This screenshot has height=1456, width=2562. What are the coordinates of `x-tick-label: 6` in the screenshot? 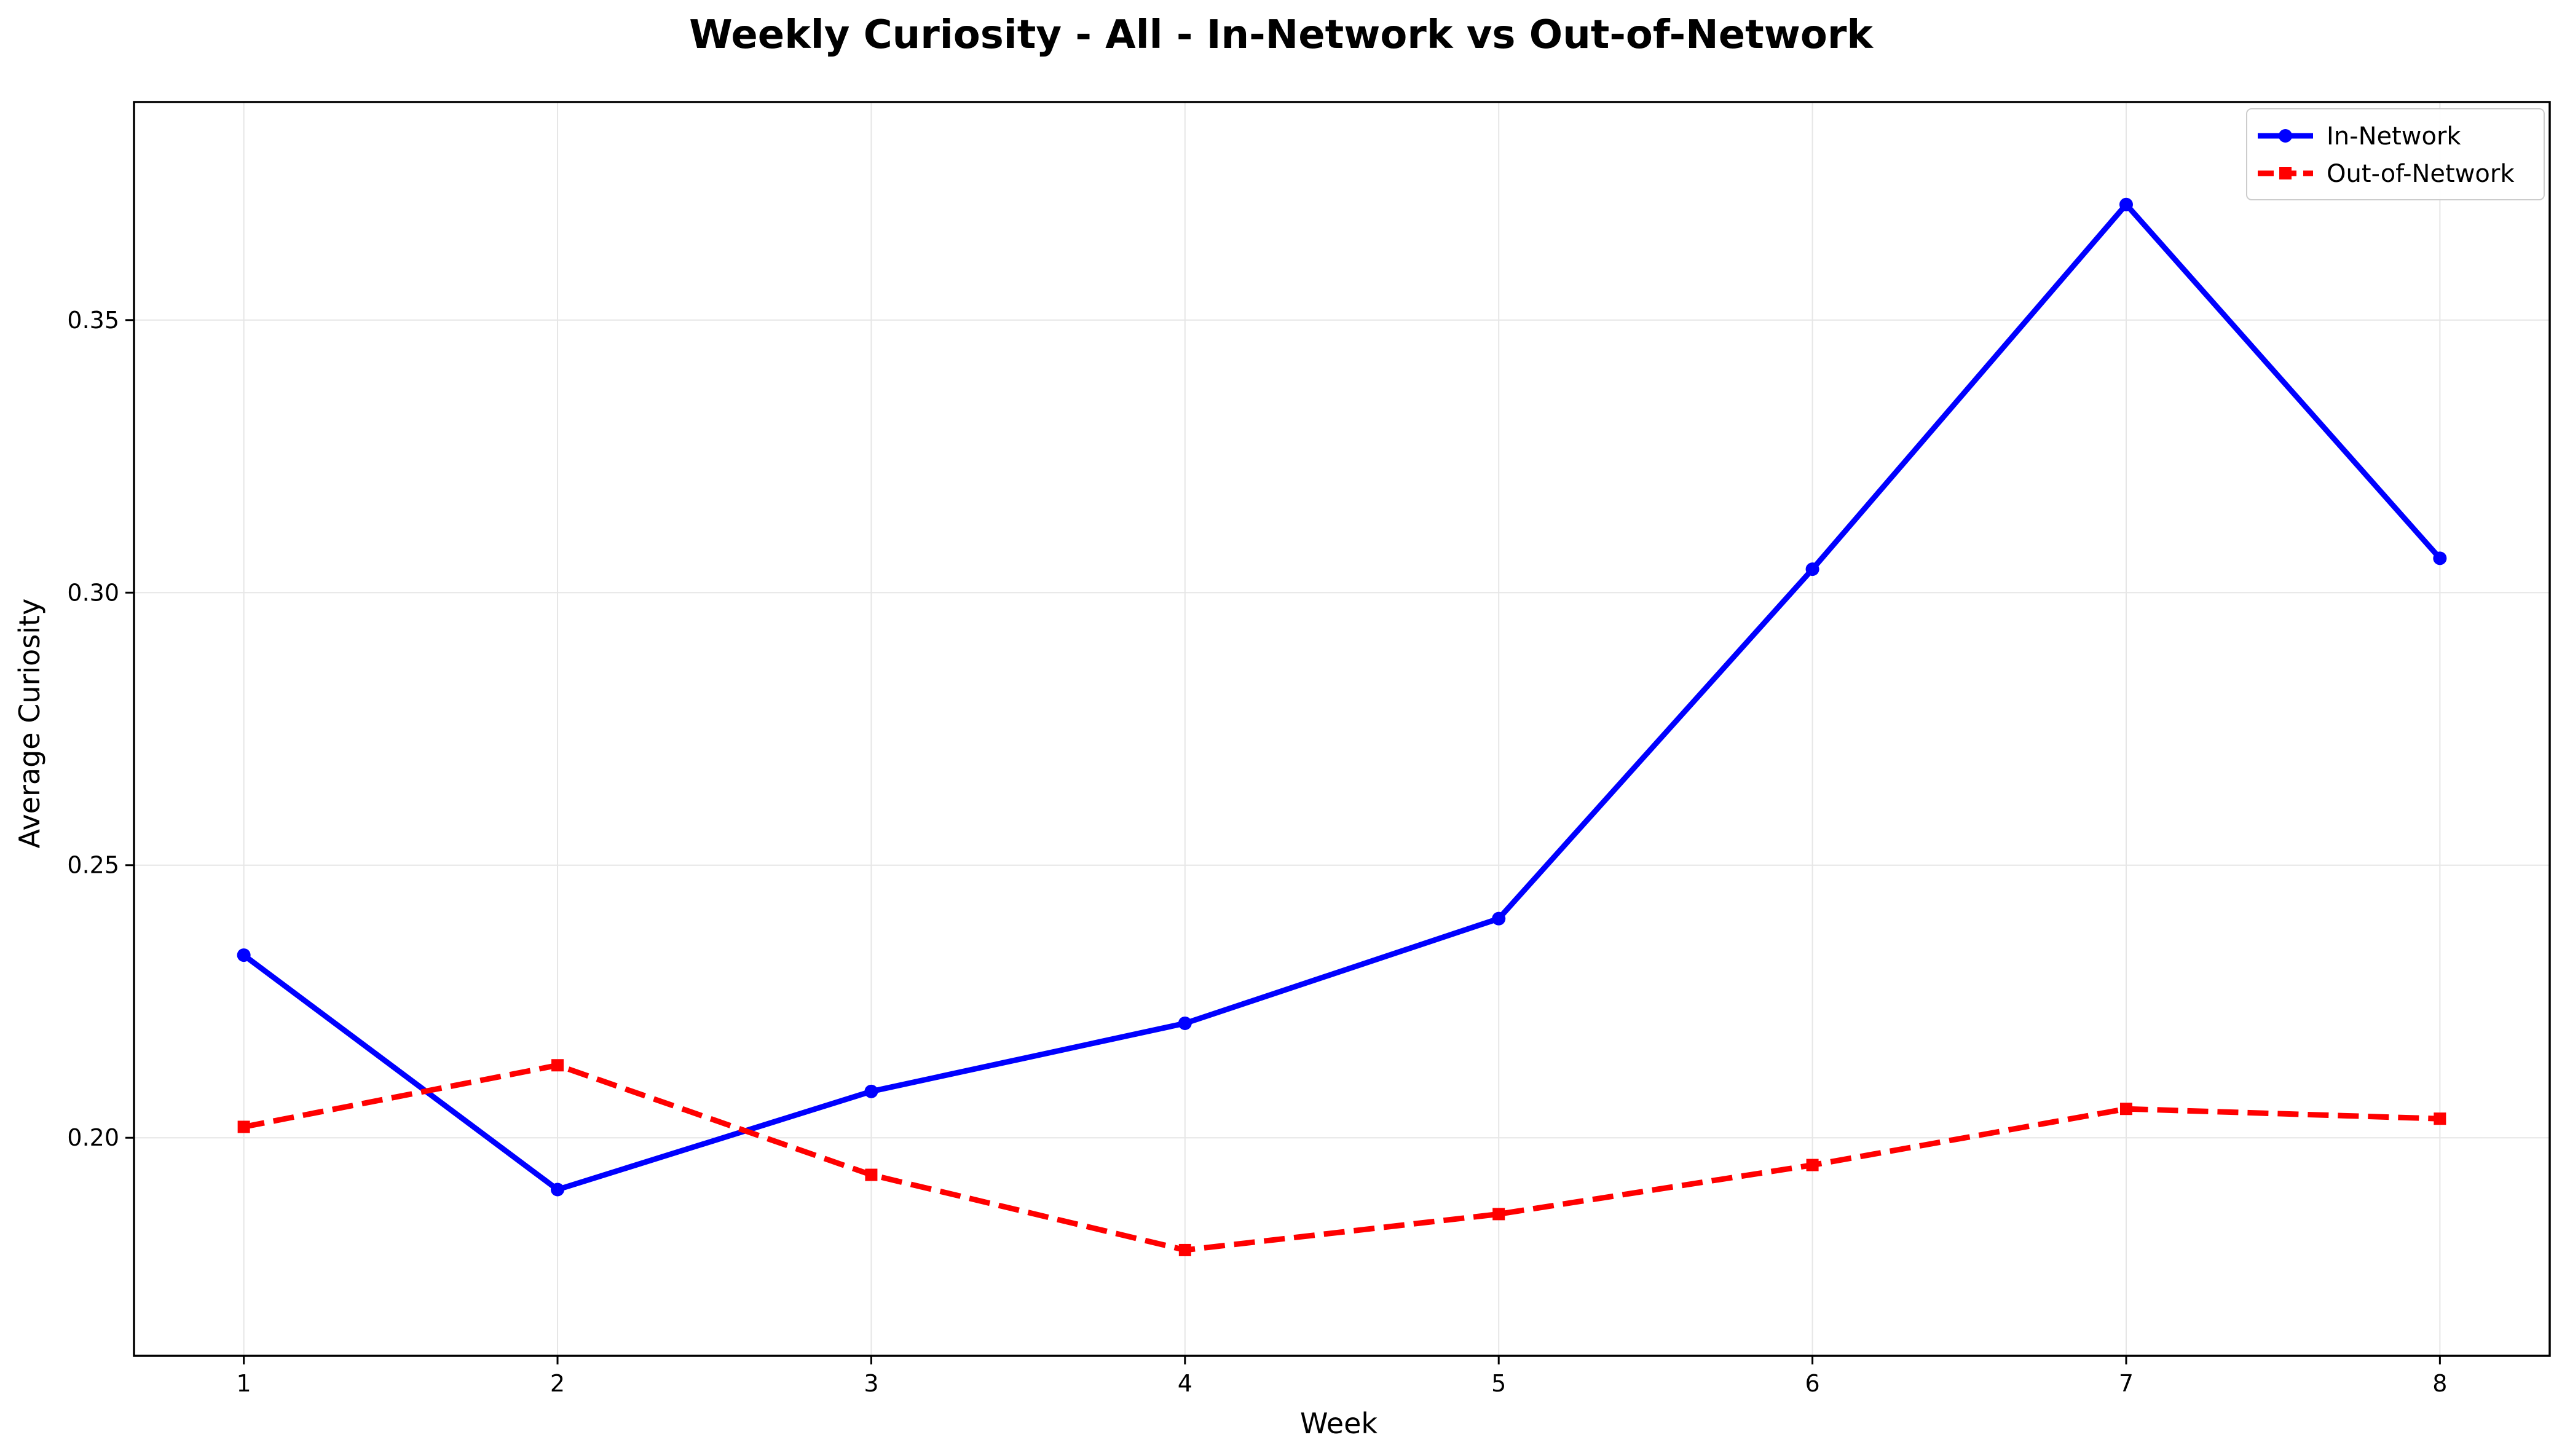 It's located at (1812, 1383).